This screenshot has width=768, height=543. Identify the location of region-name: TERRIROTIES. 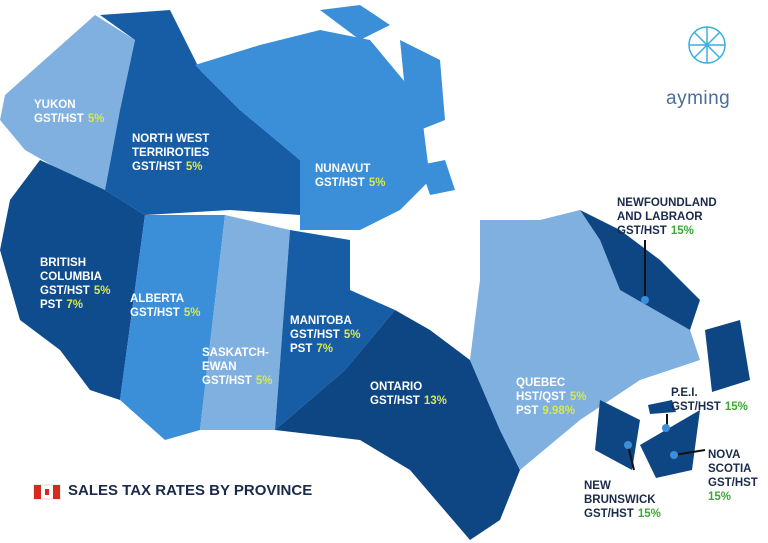
(171, 153).